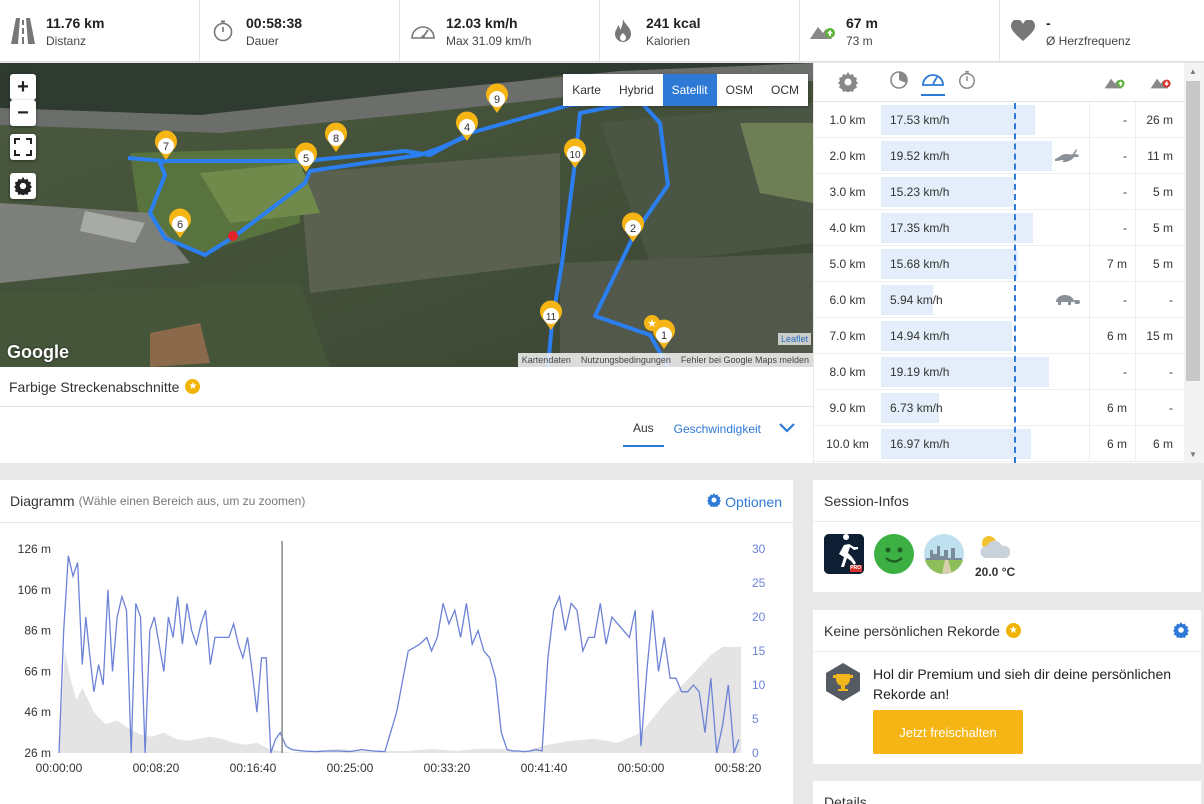  What do you see at coordinates (716, 501) in the screenshot?
I see `options-gear-icon` at bounding box center [716, 501].